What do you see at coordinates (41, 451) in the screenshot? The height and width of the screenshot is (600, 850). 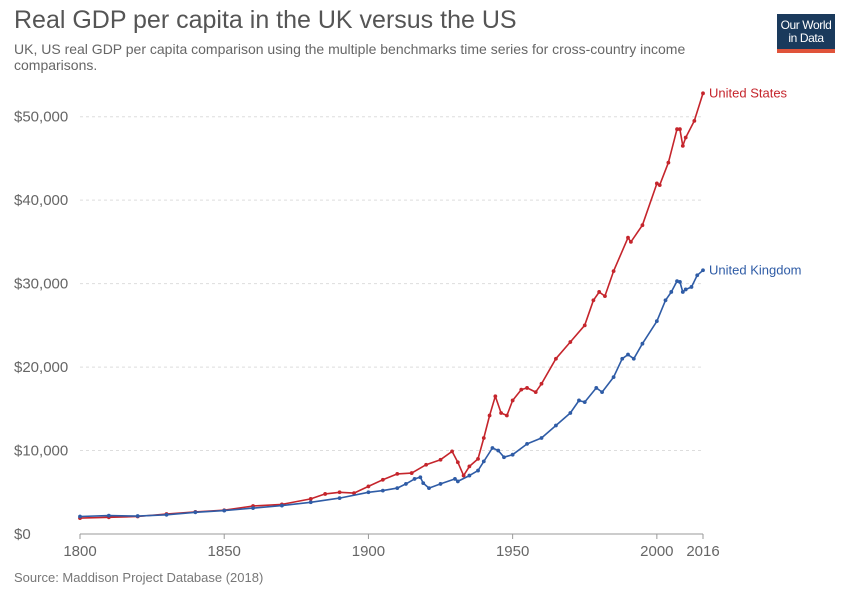 I see `y-tick-label: $10,000` at bounding box center [41, 451].